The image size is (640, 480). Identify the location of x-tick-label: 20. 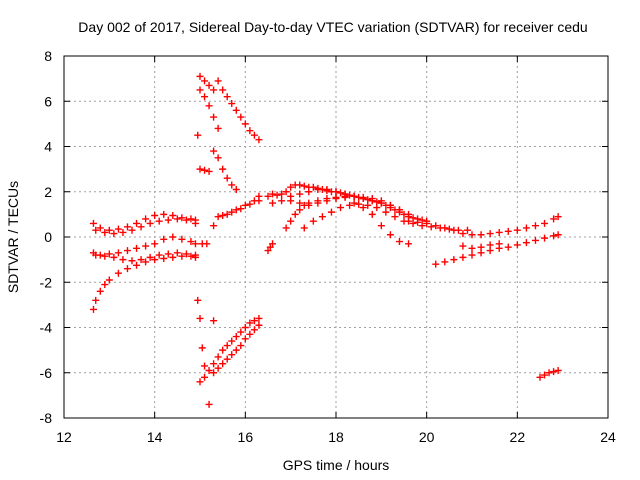
(427, 437).